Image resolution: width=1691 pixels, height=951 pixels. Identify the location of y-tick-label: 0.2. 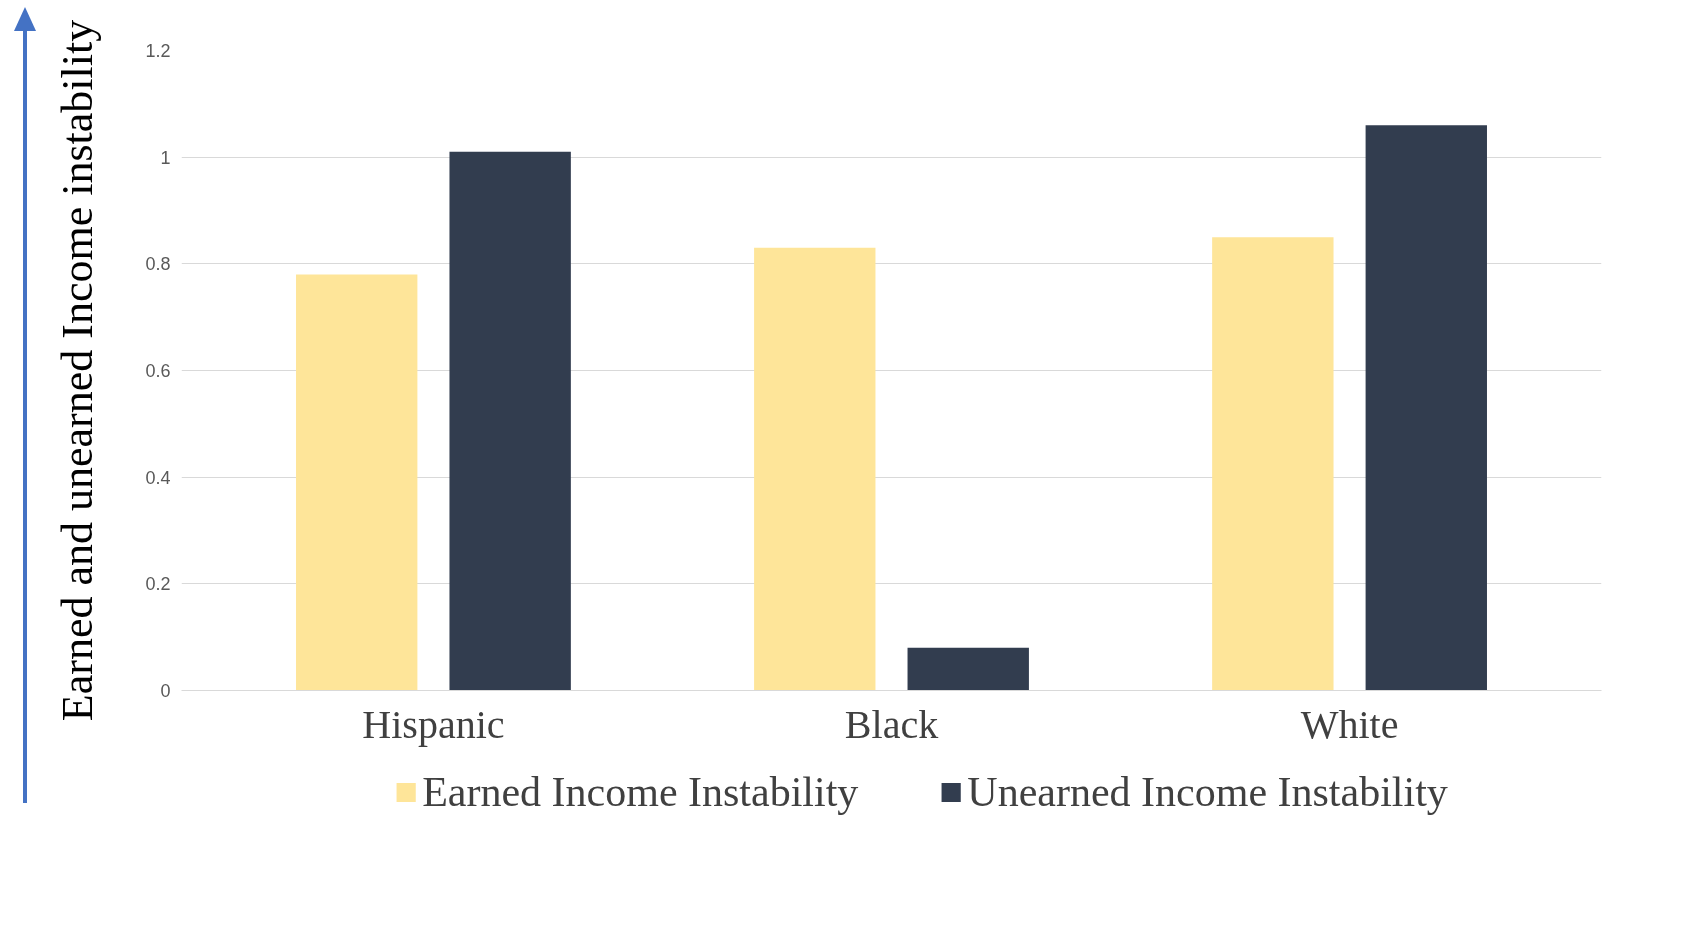
(158, 584).